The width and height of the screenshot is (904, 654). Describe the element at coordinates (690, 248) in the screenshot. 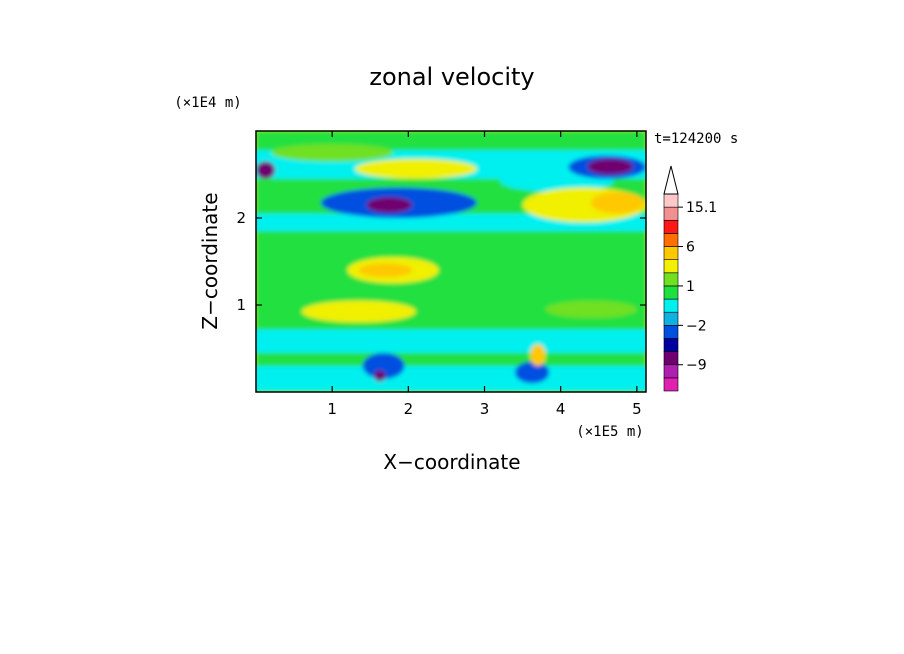

I see `colorbar-tick-label: 6` at that location.